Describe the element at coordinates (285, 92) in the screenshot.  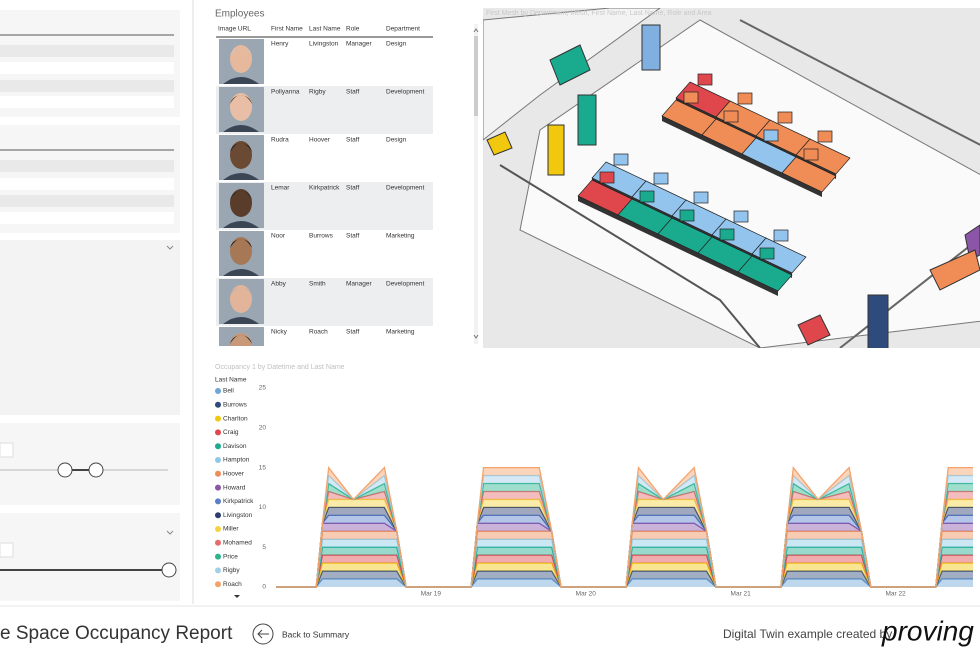
I see `table-cell: Pollyanna` at that location.